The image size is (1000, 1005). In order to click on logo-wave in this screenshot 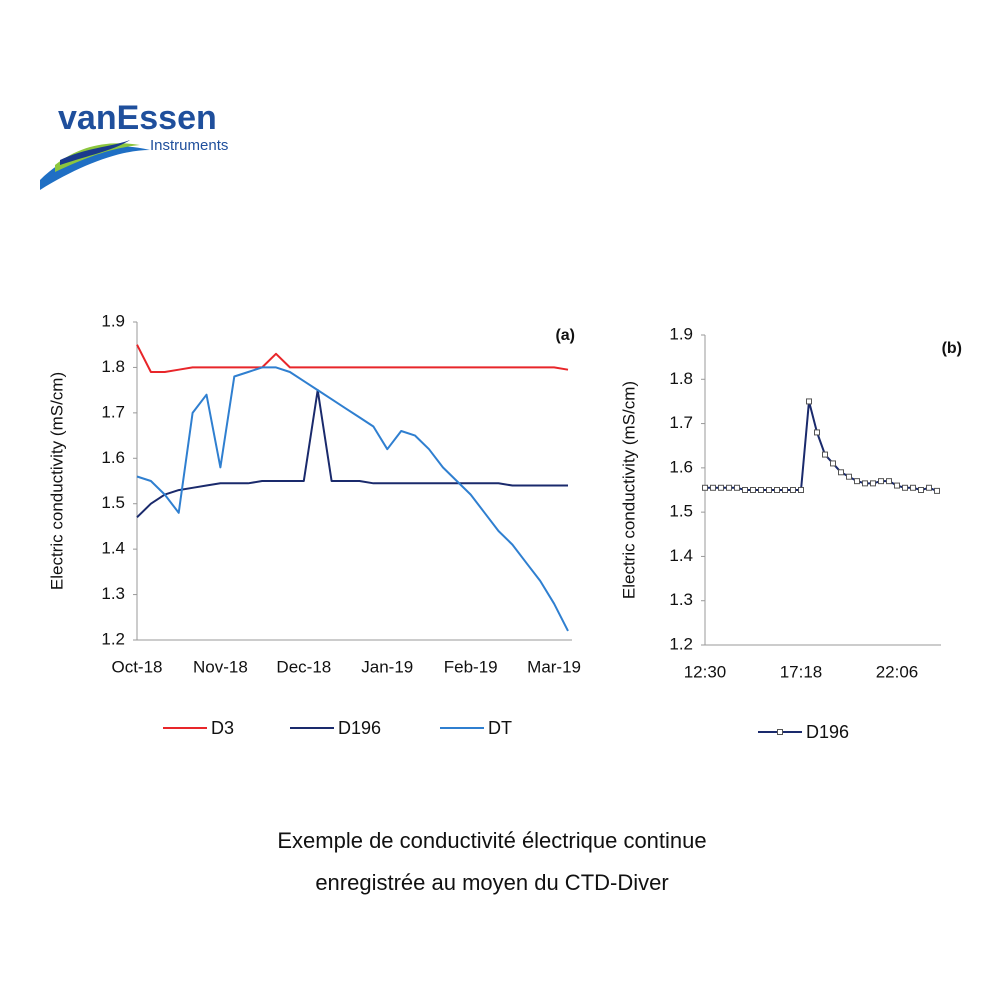, I will do `click(95, 152)`.